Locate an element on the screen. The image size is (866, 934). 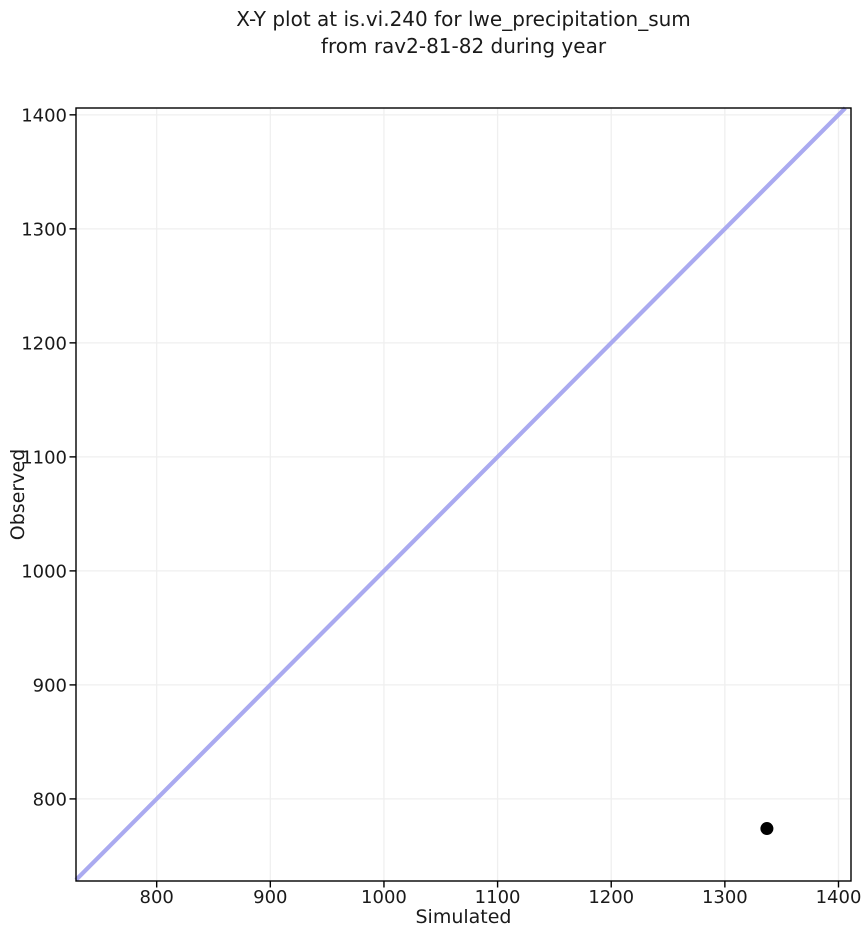
y-tick-label: 1000 is located at coordinates (44, 571).